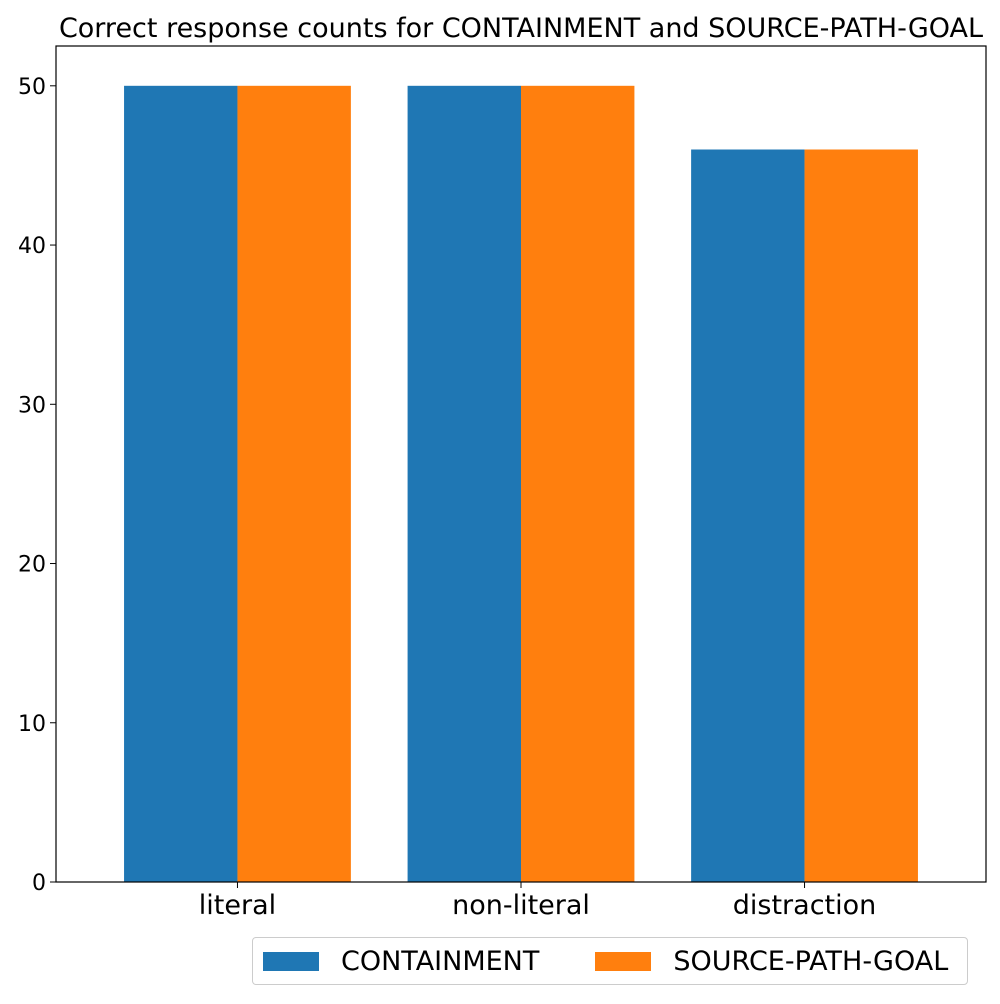 The image size is (1000, 1004). What do you see at coordinates (32, 724) in the screenshot?
I see `y-tick-label: 10` at bounding box center [32, 724].